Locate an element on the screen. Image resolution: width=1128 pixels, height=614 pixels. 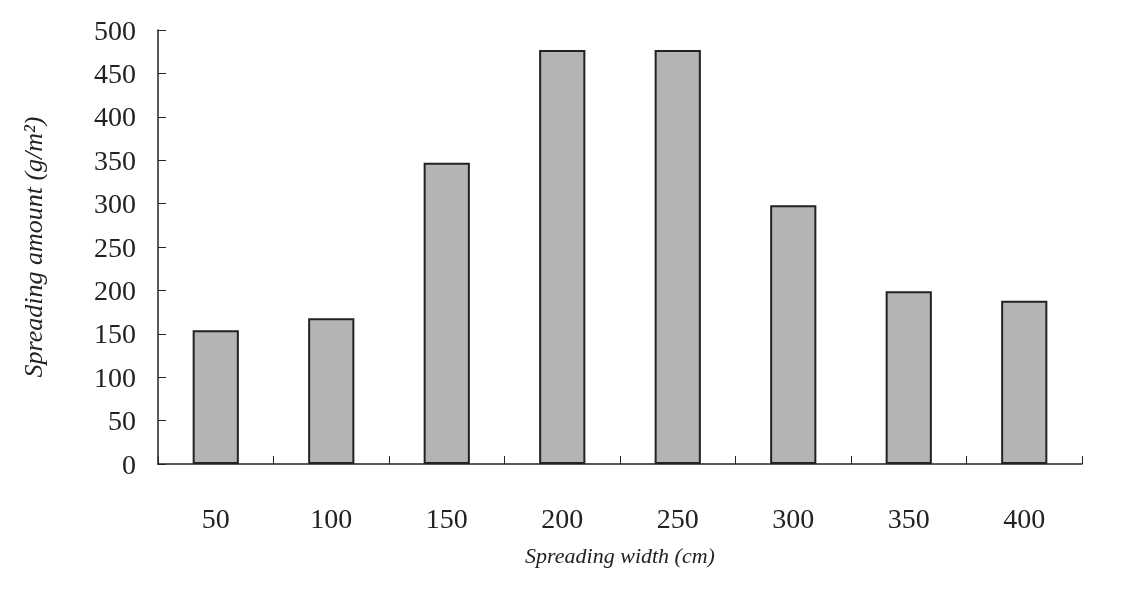
y-tick-label: 200 is located at coordinates (115, 290).